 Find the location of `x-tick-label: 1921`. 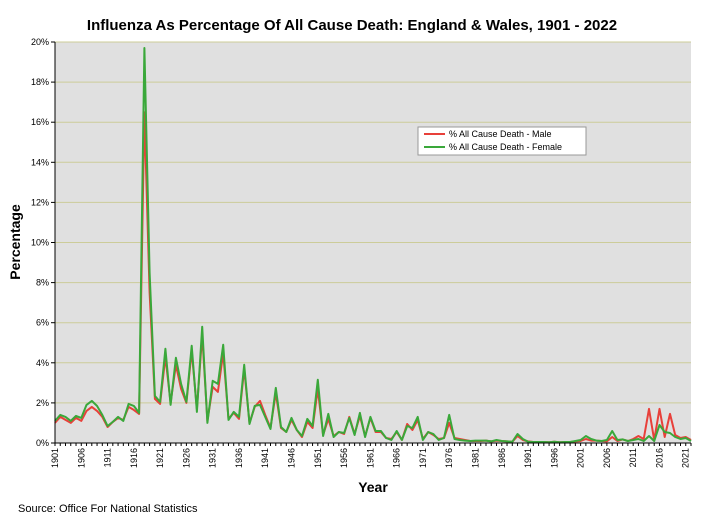

x-tick-label: 1921 is located at coordinates (160, 458).